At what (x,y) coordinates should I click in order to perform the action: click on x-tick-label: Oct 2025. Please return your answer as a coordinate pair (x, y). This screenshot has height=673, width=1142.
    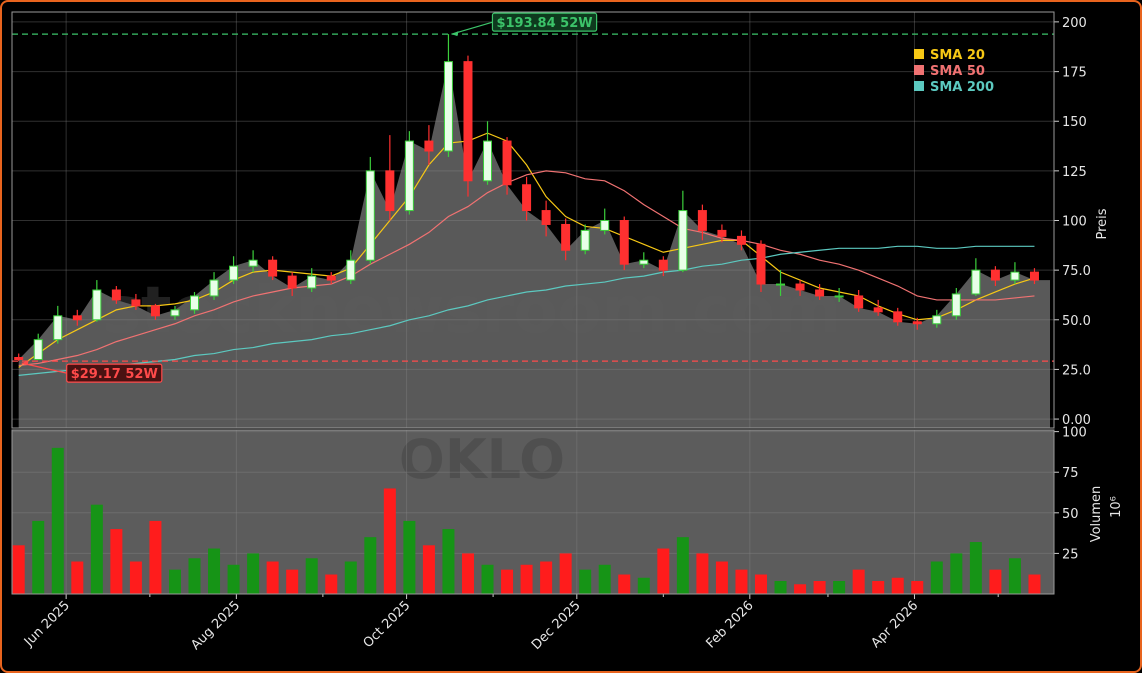
    Looking at the image, I should click on (387, 624).